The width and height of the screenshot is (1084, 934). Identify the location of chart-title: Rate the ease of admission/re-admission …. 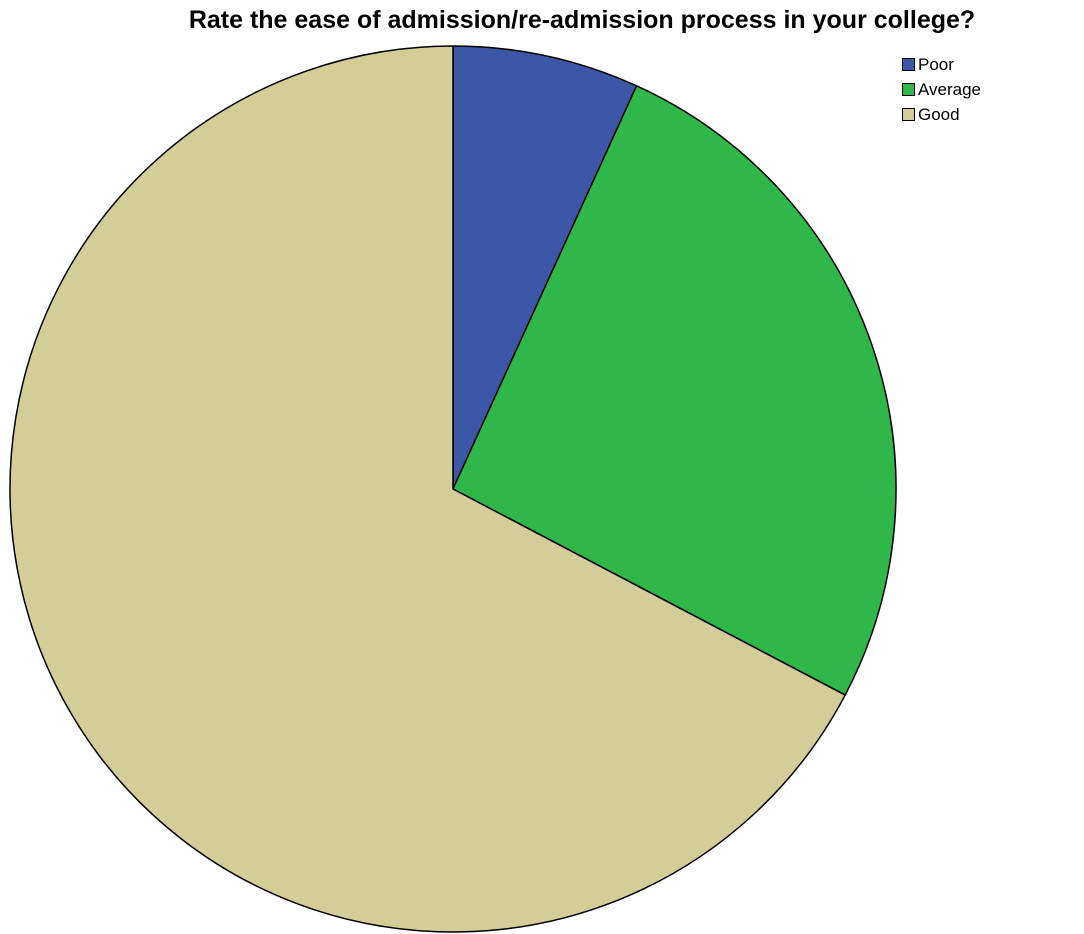
(582, 20).